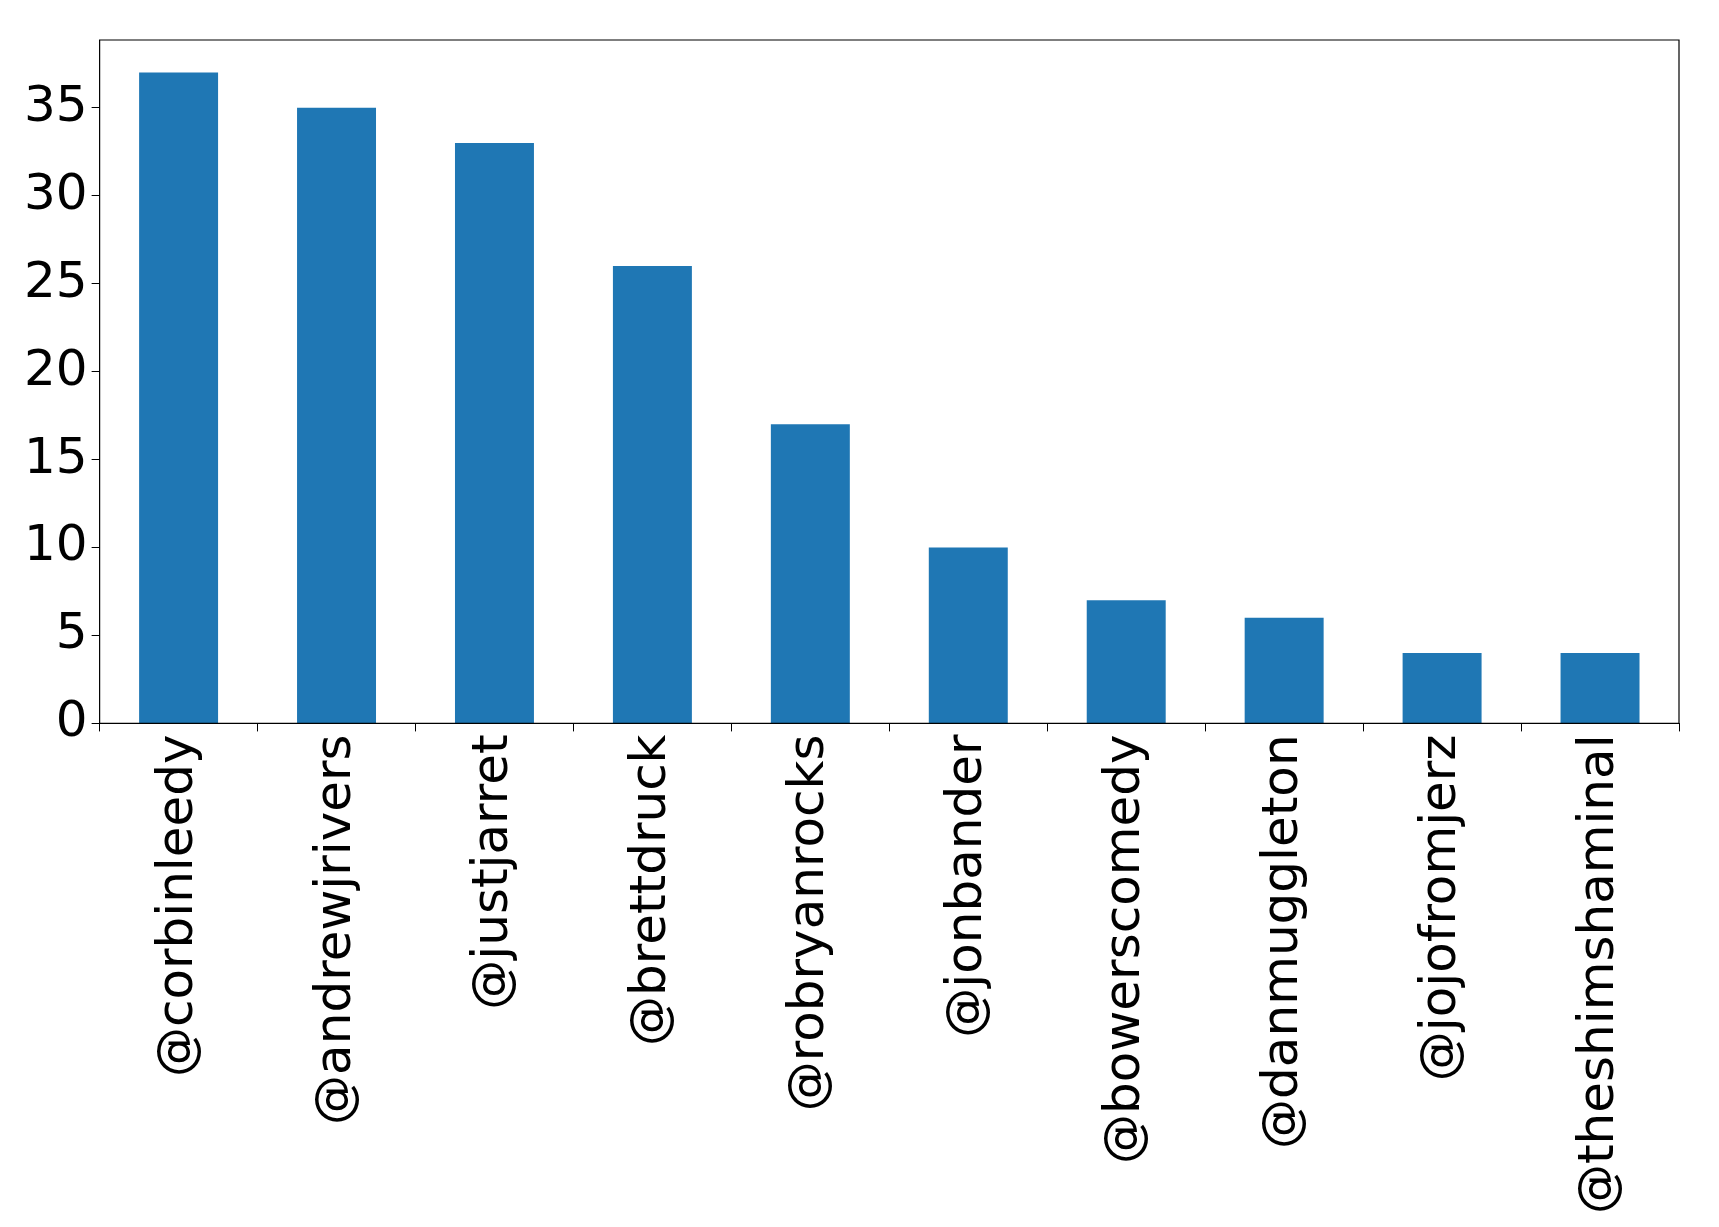  Describe the element at coordinates (964, 885) in the screenshot. I see `x-tick-label: @jonbander` at that location.